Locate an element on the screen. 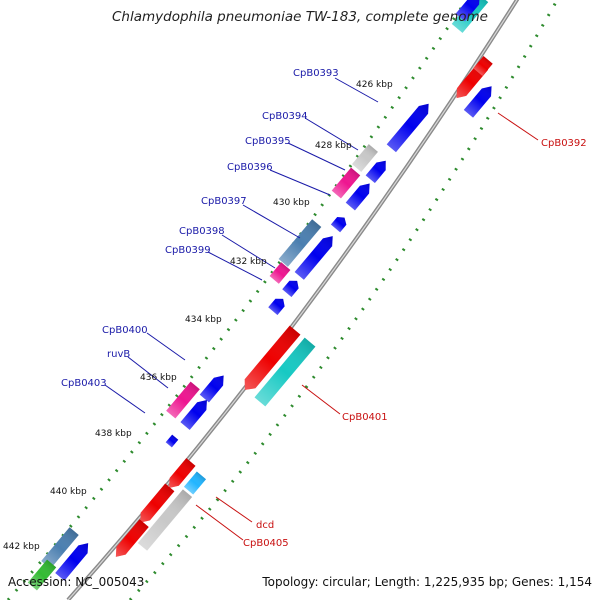 This screenshot has width=600, height=600. feature-cpb0395 is located at coordinates (346, 183).